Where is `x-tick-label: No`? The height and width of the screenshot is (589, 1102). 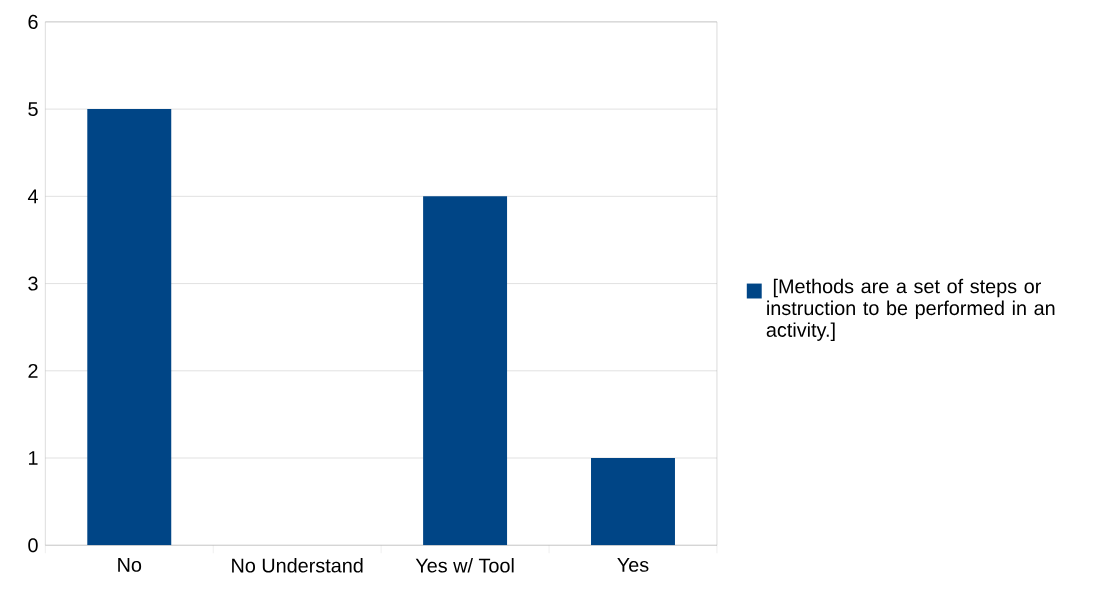 x-tick-label: No is located at coordinates (130, 565).